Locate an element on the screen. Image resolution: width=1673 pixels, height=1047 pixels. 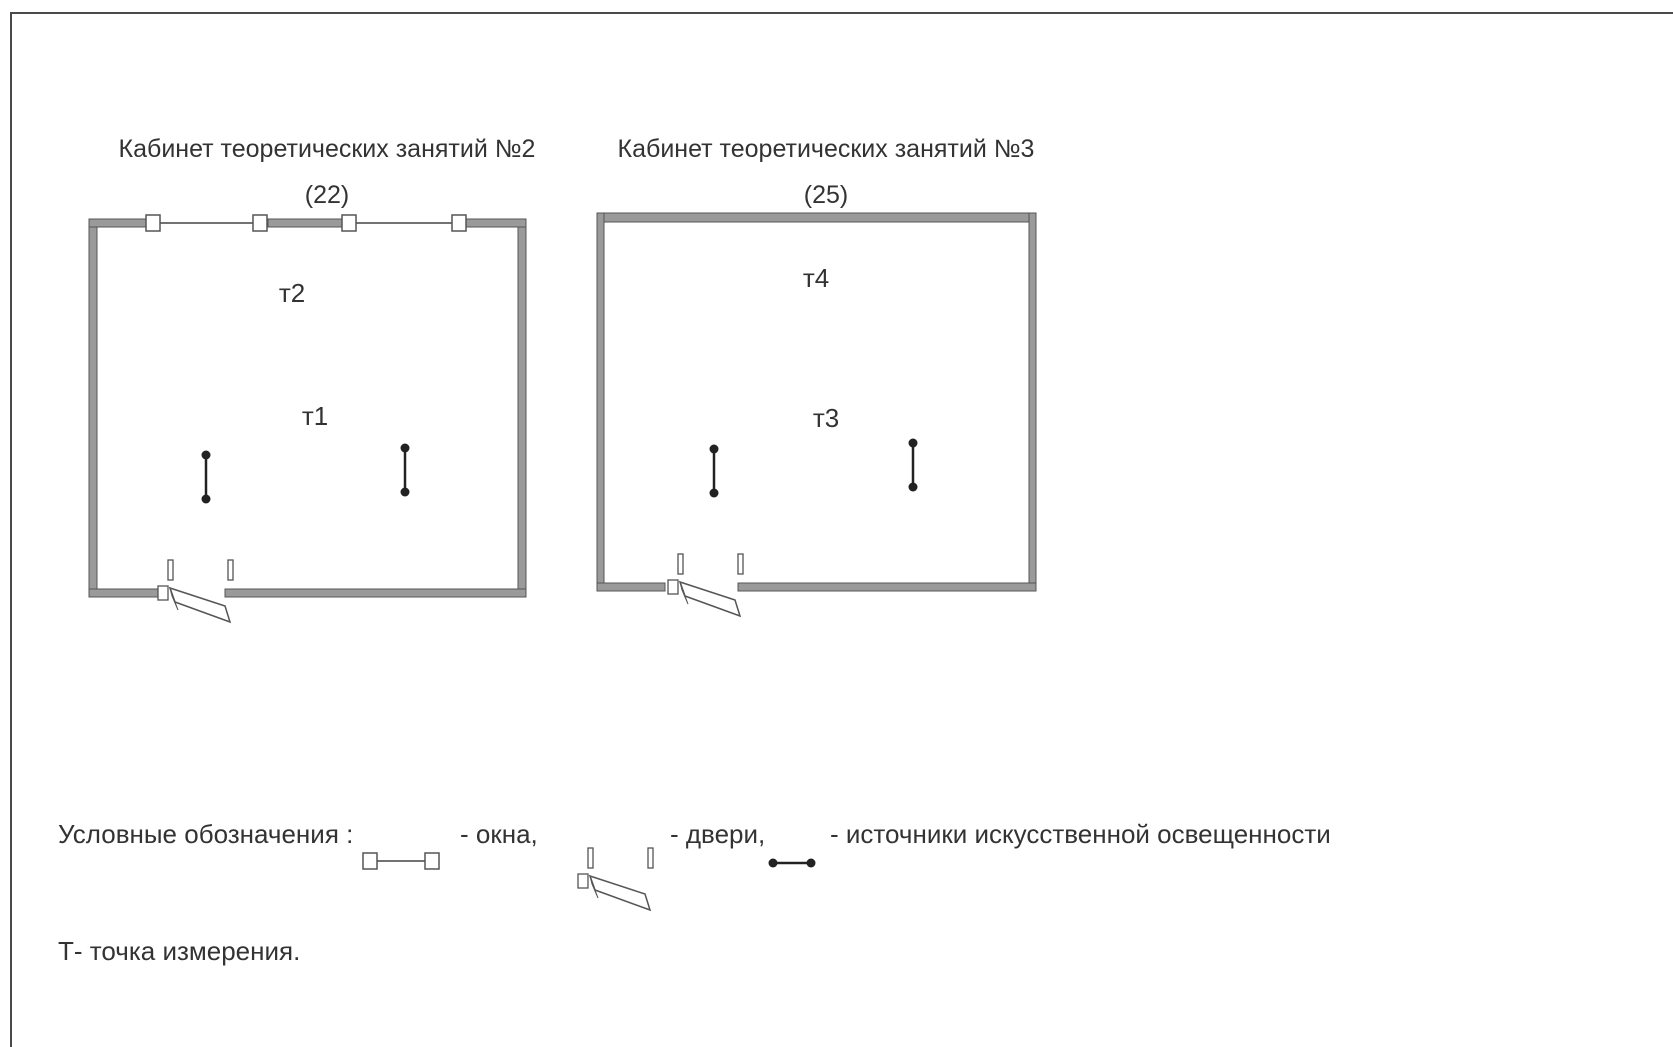
legend-heading: Условные обозначения : is located at coordinates (205, 834).